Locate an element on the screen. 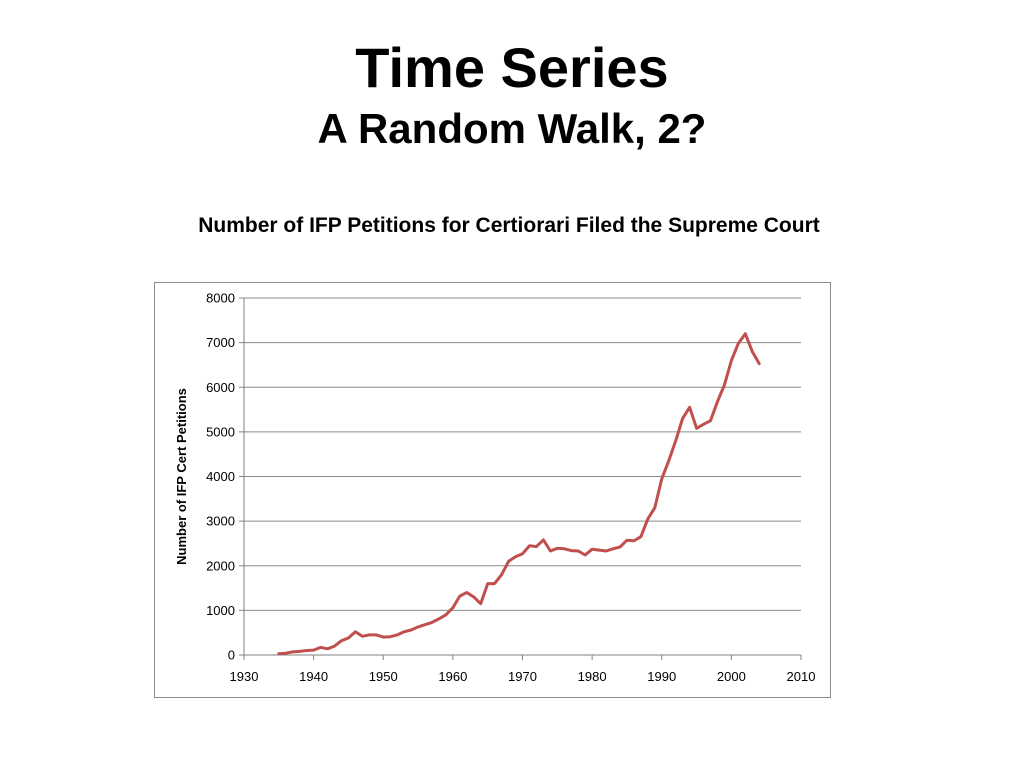 Image resolution: width=1024 pixels, height=768 pixels. x-tick-label: 1970 is located at coordinates (522, 676).